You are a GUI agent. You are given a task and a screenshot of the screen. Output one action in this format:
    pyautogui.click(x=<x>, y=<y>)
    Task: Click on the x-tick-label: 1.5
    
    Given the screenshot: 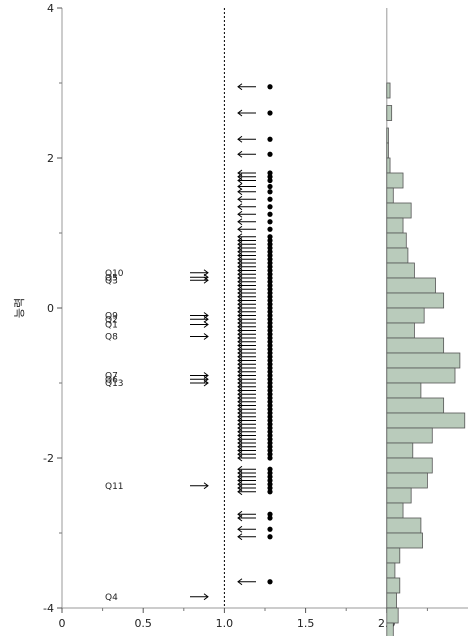 What is the action you would take?
    pyautogui.click(x=306, y=623)
    